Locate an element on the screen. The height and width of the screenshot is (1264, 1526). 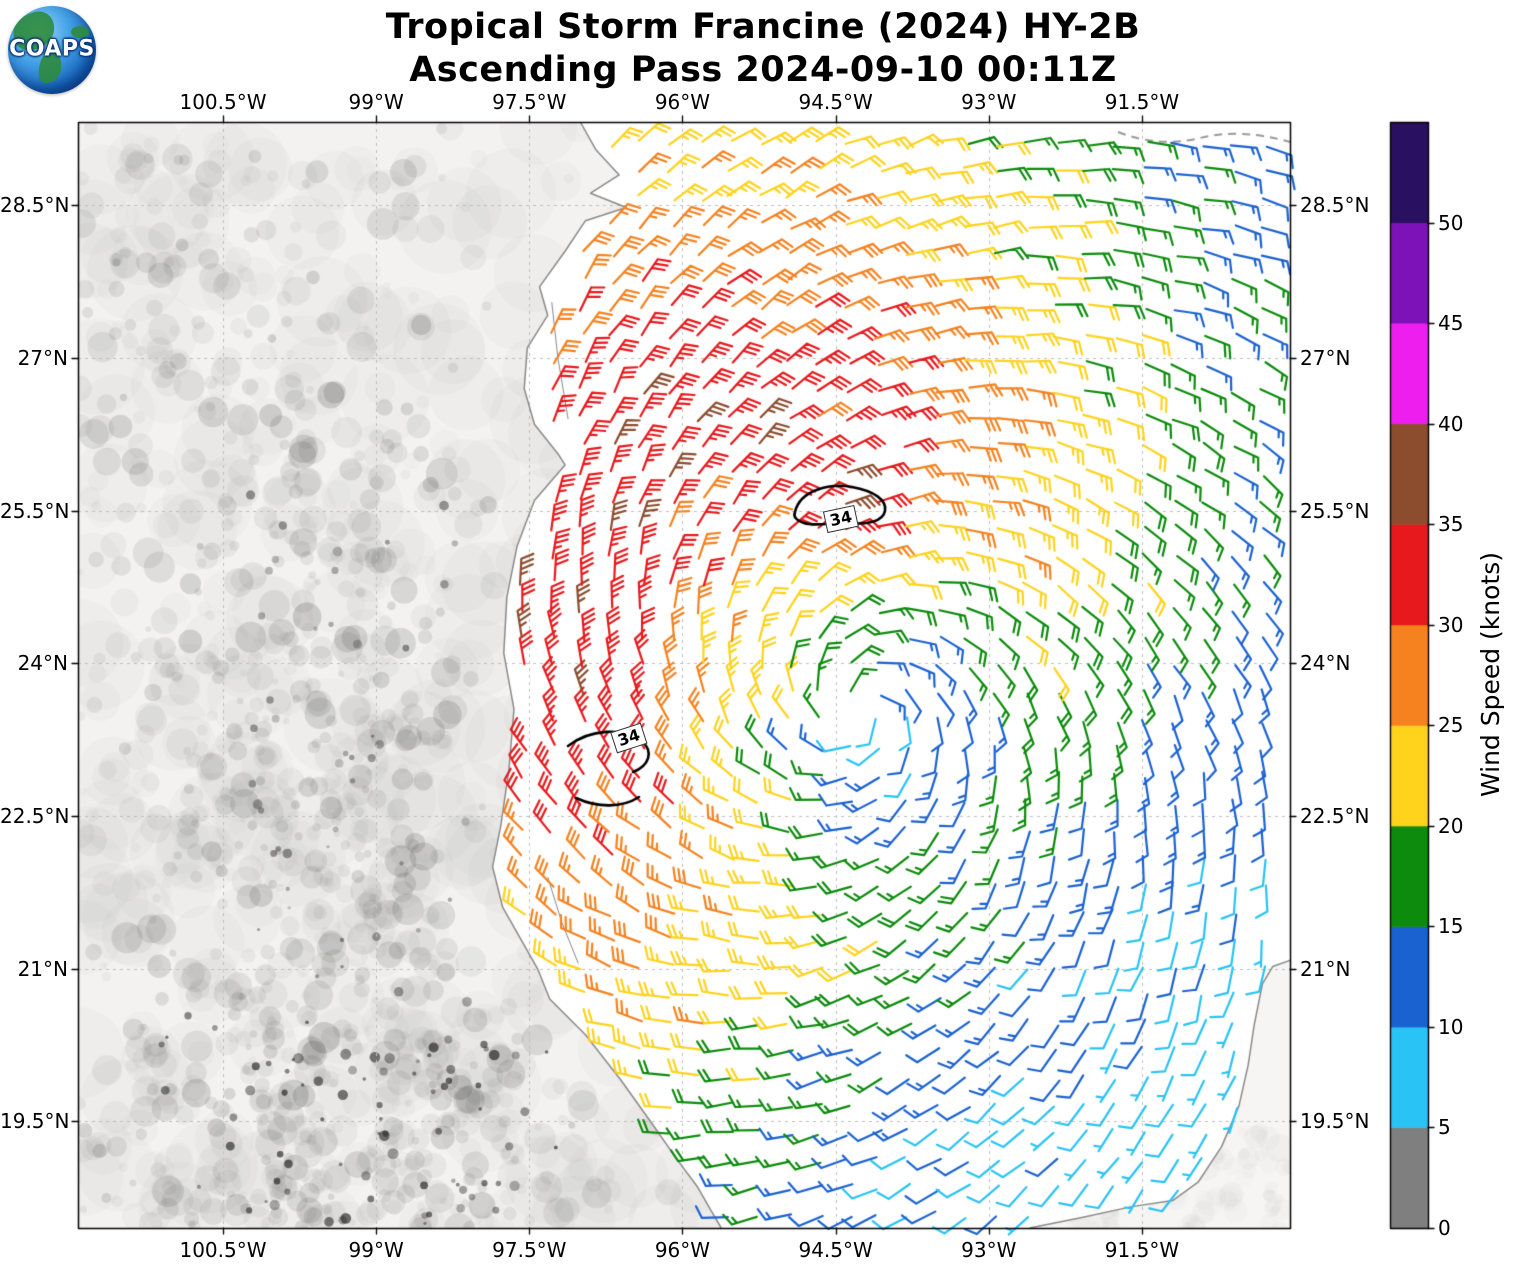
coaps-logo: COAPS is located at coordinates (52, 50).